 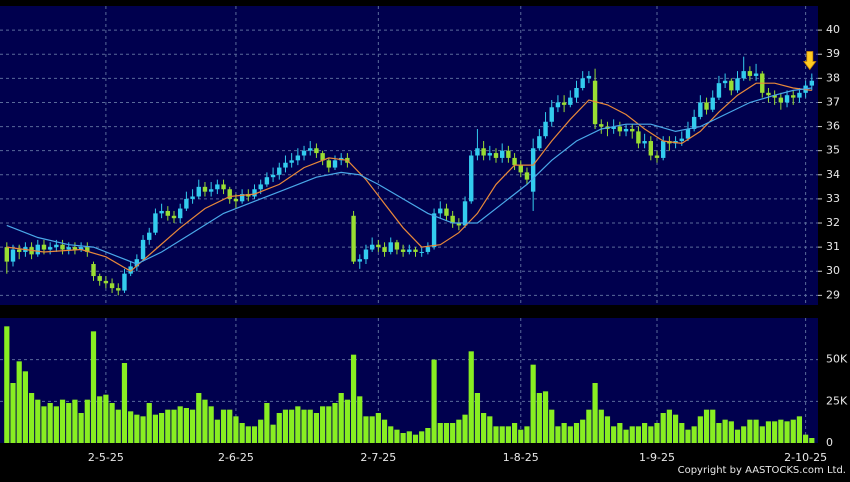 What do you see at coordinates (106, 457) in the screenshot?
I see `x-tick-label: 2-5-25` at bounding box center [106, 457].